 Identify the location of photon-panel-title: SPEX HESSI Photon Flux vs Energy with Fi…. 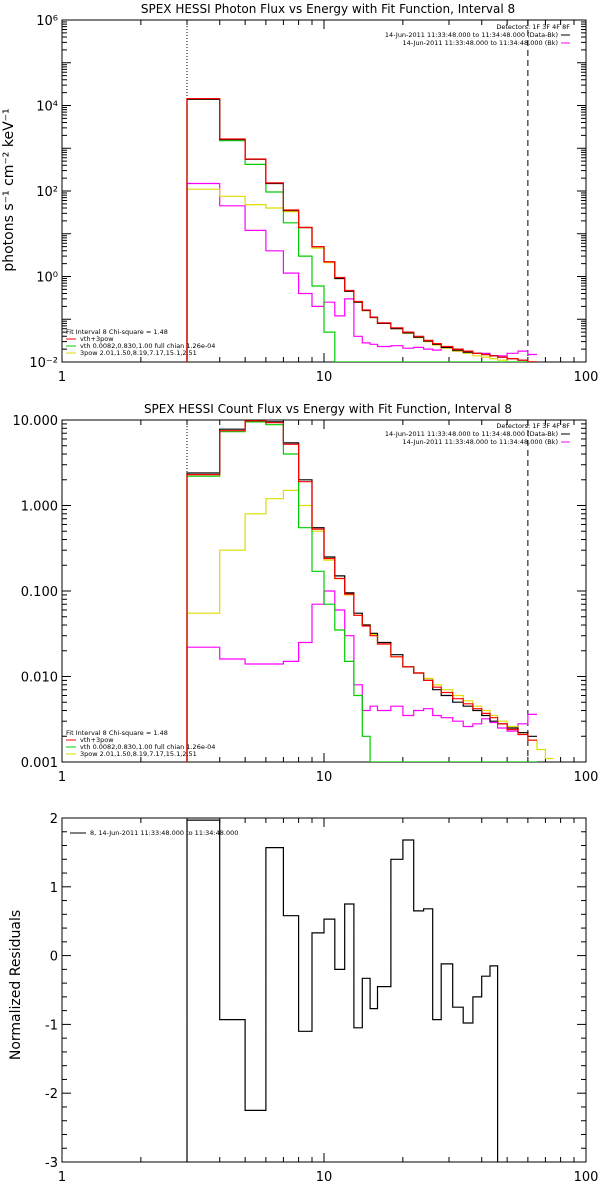
(328, 9).